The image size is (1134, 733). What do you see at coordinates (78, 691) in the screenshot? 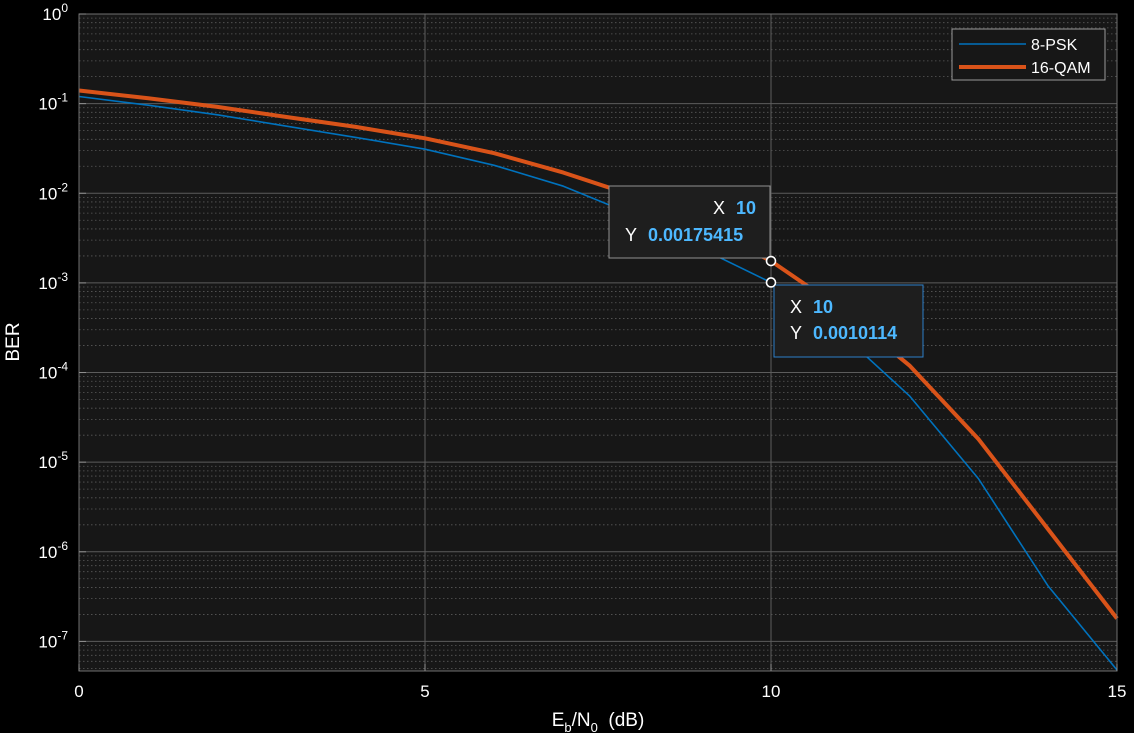
I see `x-tick-label: 0` at bounding box center [78, 691].